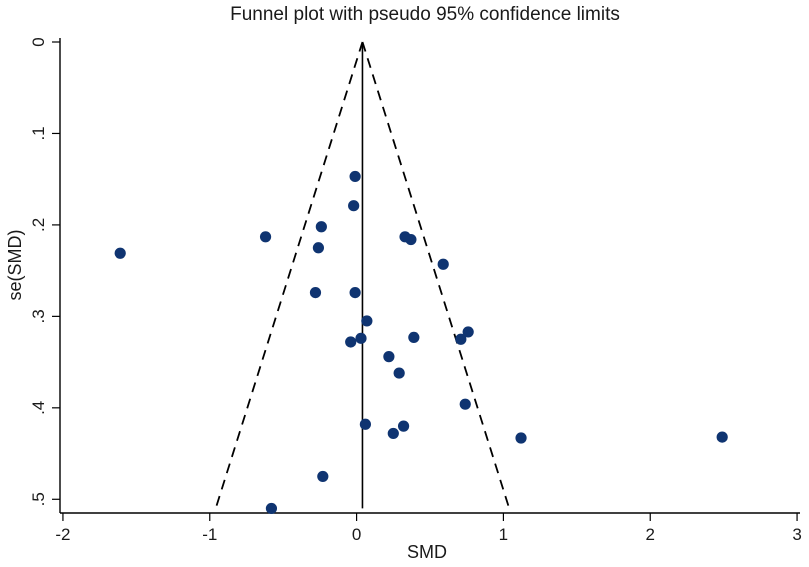  I want to click on y-tick-label: .5, so click(38, 499).